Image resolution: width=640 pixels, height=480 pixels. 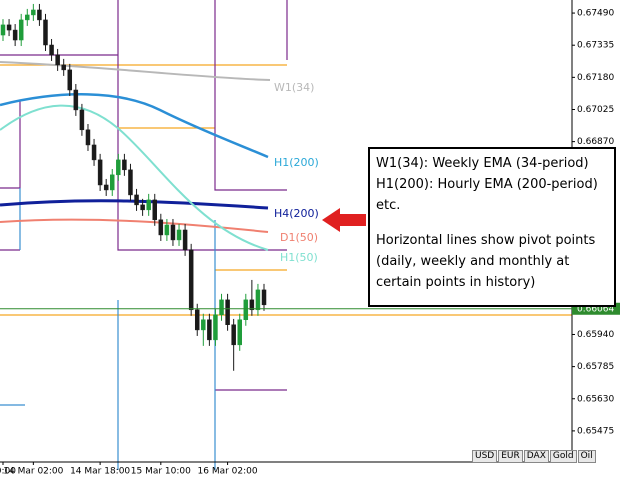 What do you see at coordinates (595, 14) in the screenshot?
I see `y-tick-label: 0.67490` at bounding box center [595, 14].